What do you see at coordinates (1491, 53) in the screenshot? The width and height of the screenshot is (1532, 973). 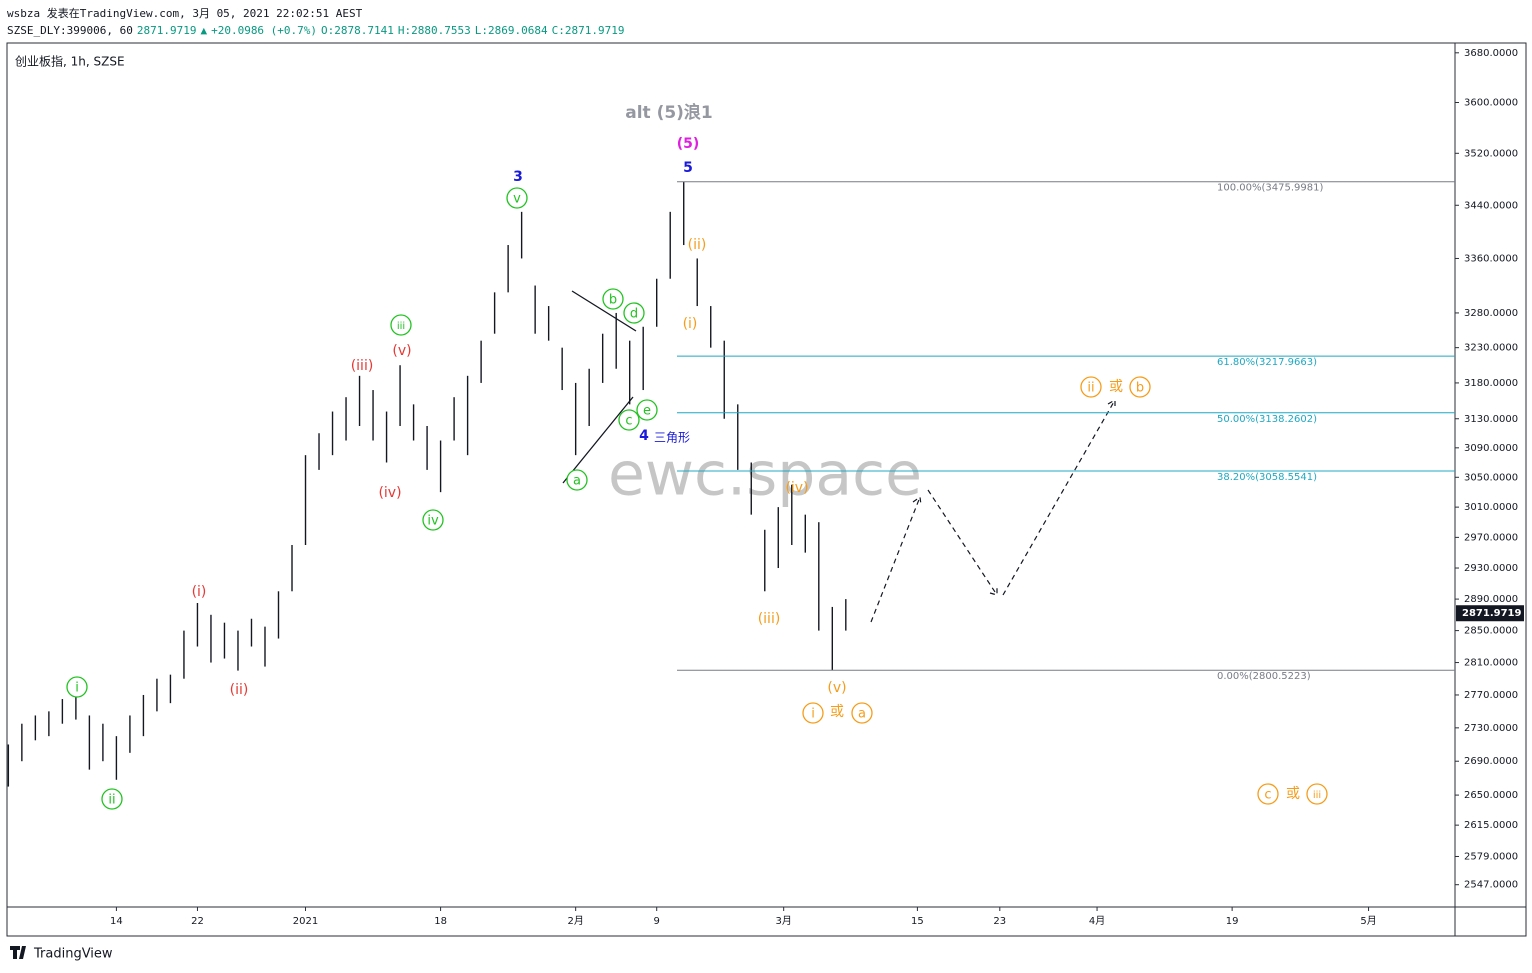 I see `y-tick-label: 3680.0000` at bounding box center [1491, 53].